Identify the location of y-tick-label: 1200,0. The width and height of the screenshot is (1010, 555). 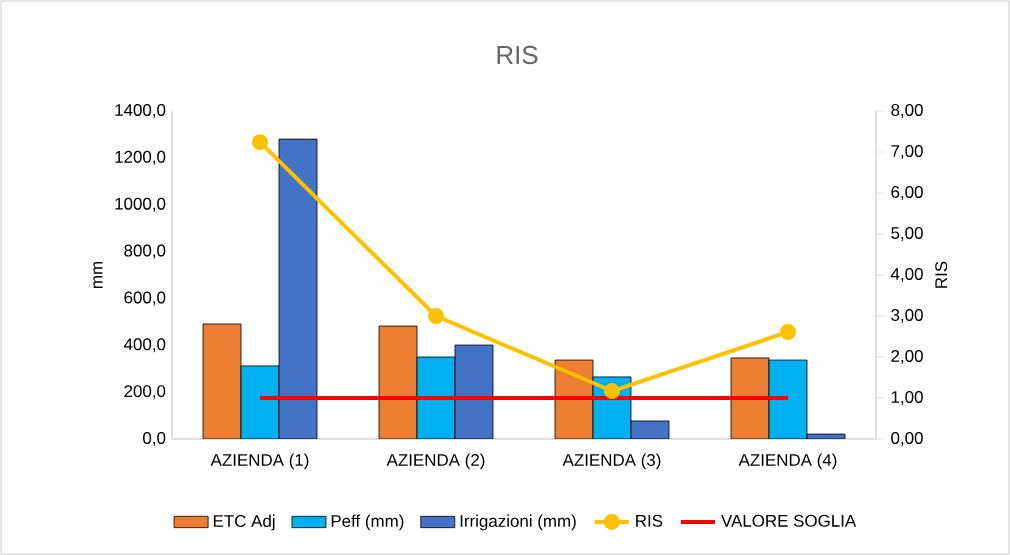
(140, 157).